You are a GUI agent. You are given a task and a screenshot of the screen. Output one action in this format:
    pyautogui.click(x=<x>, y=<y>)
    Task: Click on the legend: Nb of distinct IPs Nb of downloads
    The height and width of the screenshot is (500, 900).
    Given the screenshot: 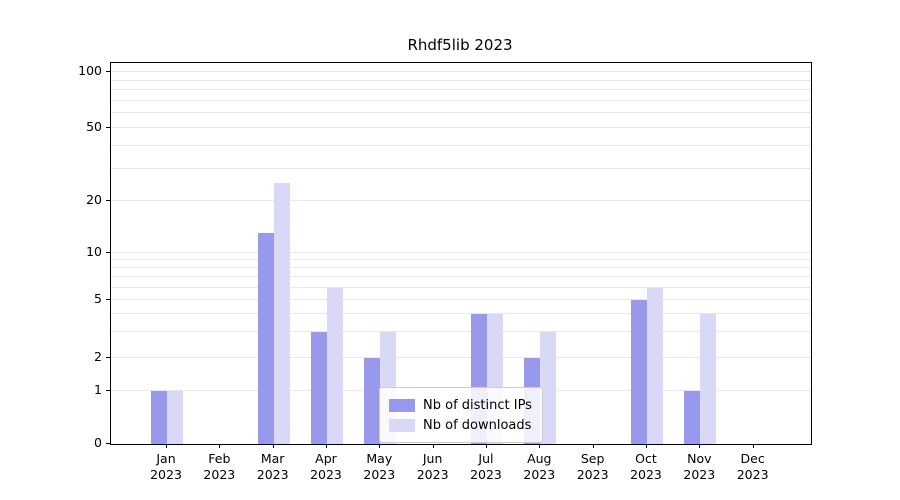 What is the action you would take?
    pyautogui.click(x=461, y=415)
    